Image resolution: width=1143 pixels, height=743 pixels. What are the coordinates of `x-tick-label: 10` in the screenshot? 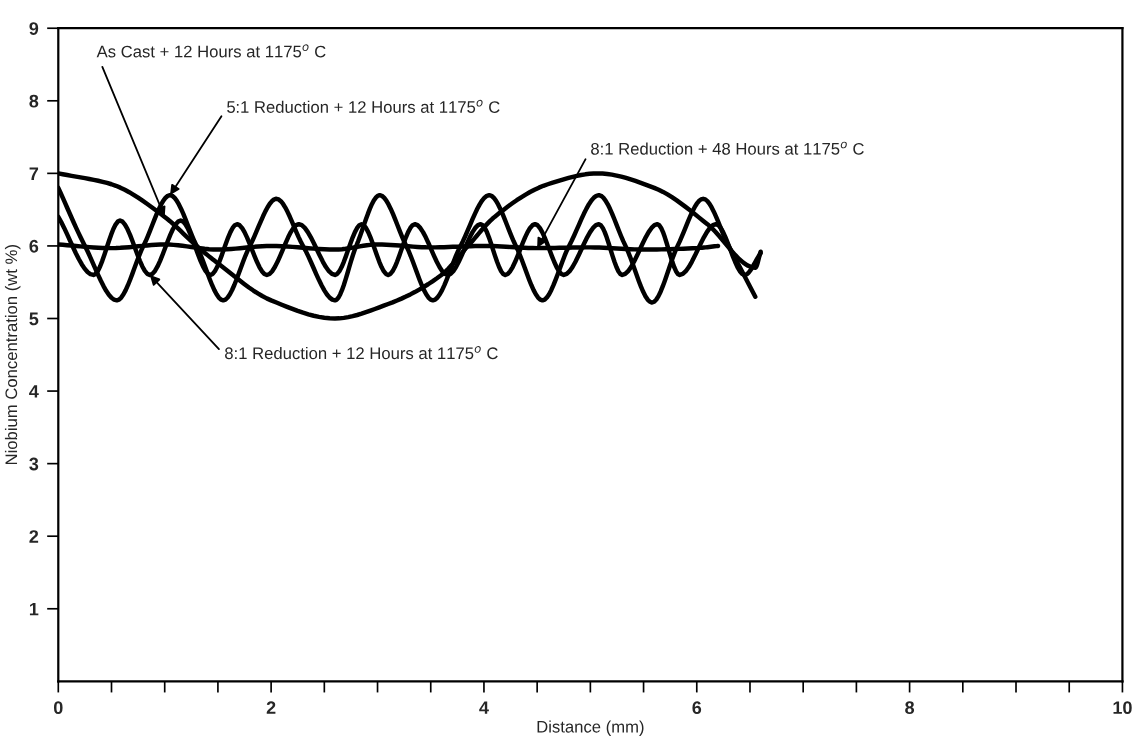 It's located at (1122, 708).